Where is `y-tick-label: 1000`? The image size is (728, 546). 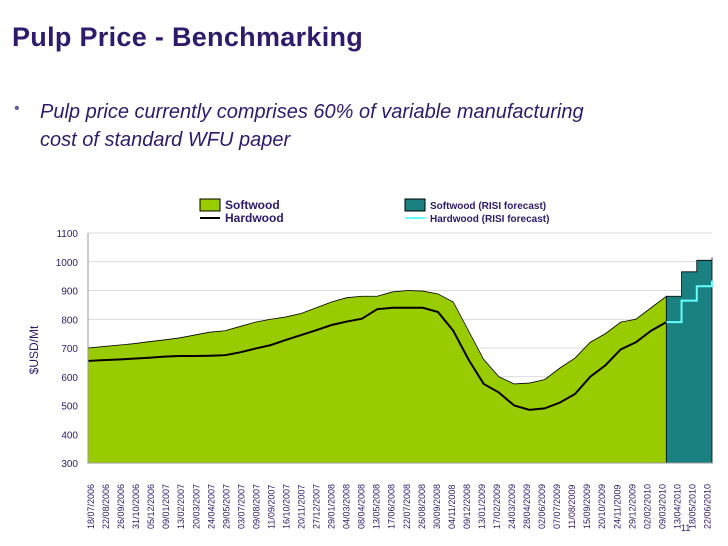
y-tick-label: 1000 is located at coordinates (67, 263).